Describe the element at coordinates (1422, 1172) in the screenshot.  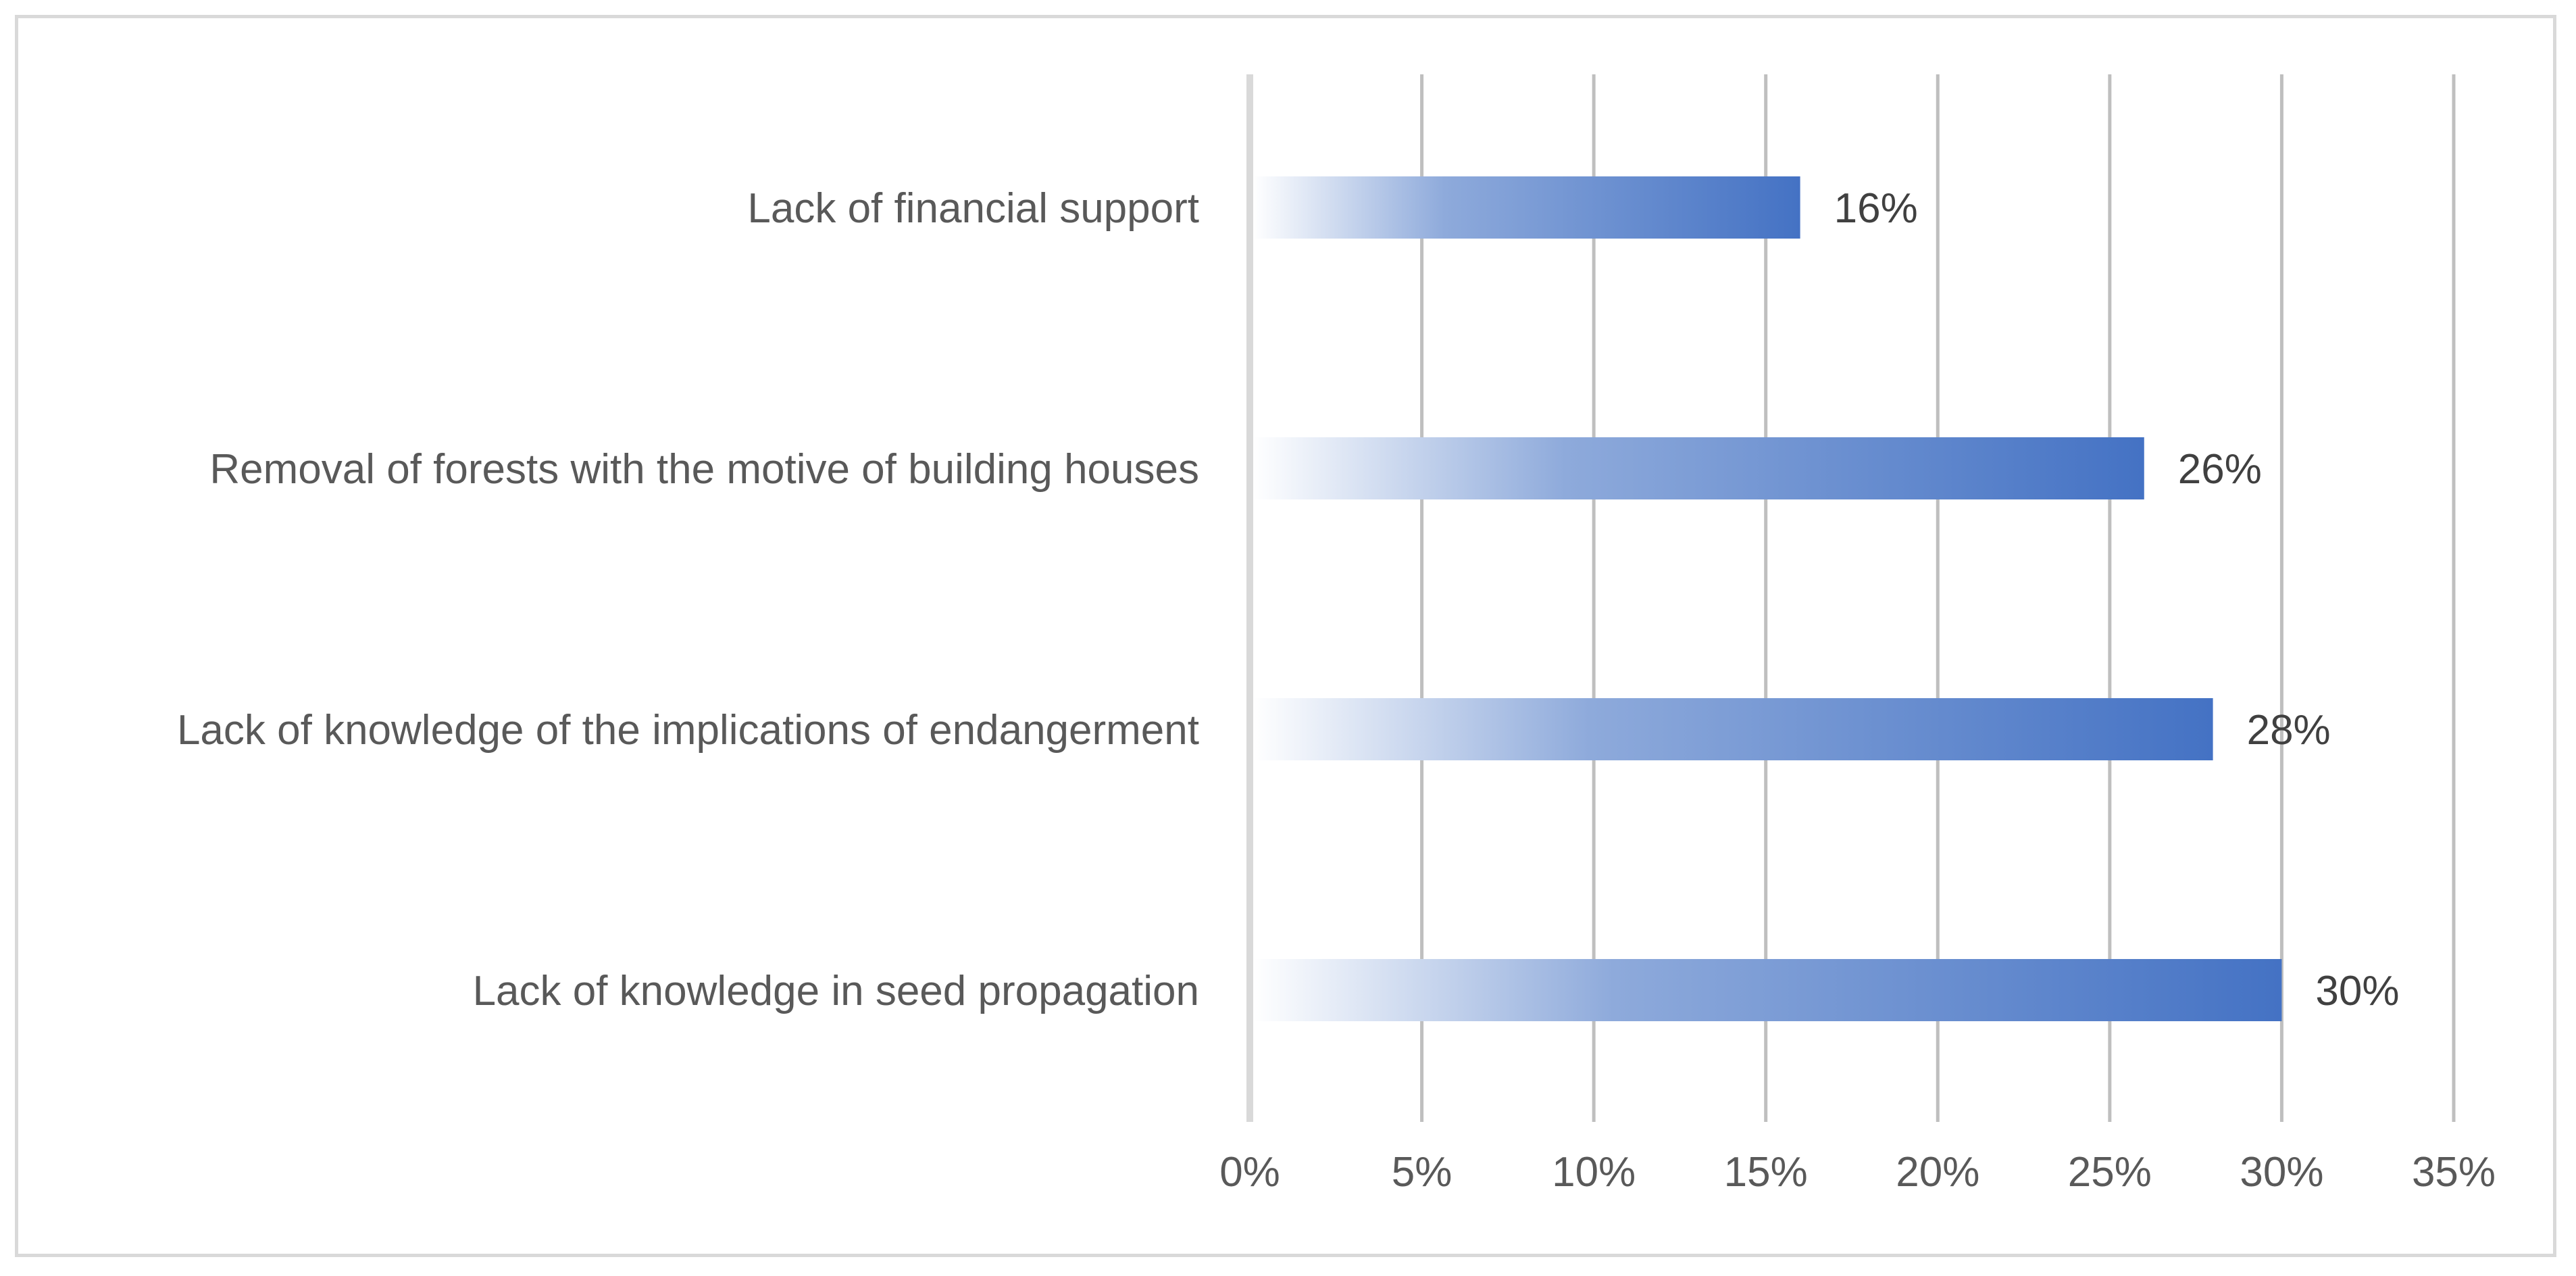
I see `x-tick-label: 5%` at that location.